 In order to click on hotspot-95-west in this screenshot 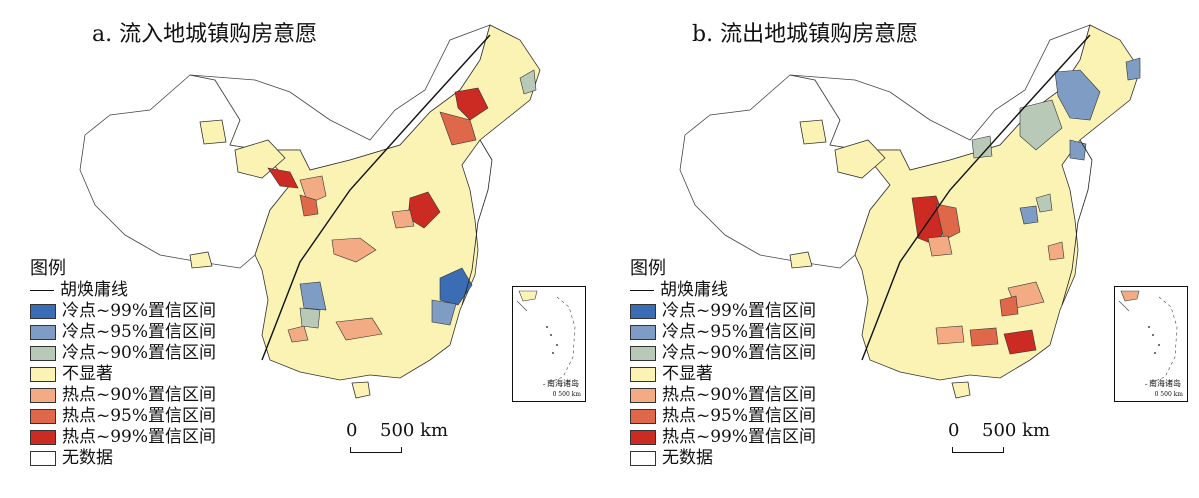, I will do `click(948, 222)`.